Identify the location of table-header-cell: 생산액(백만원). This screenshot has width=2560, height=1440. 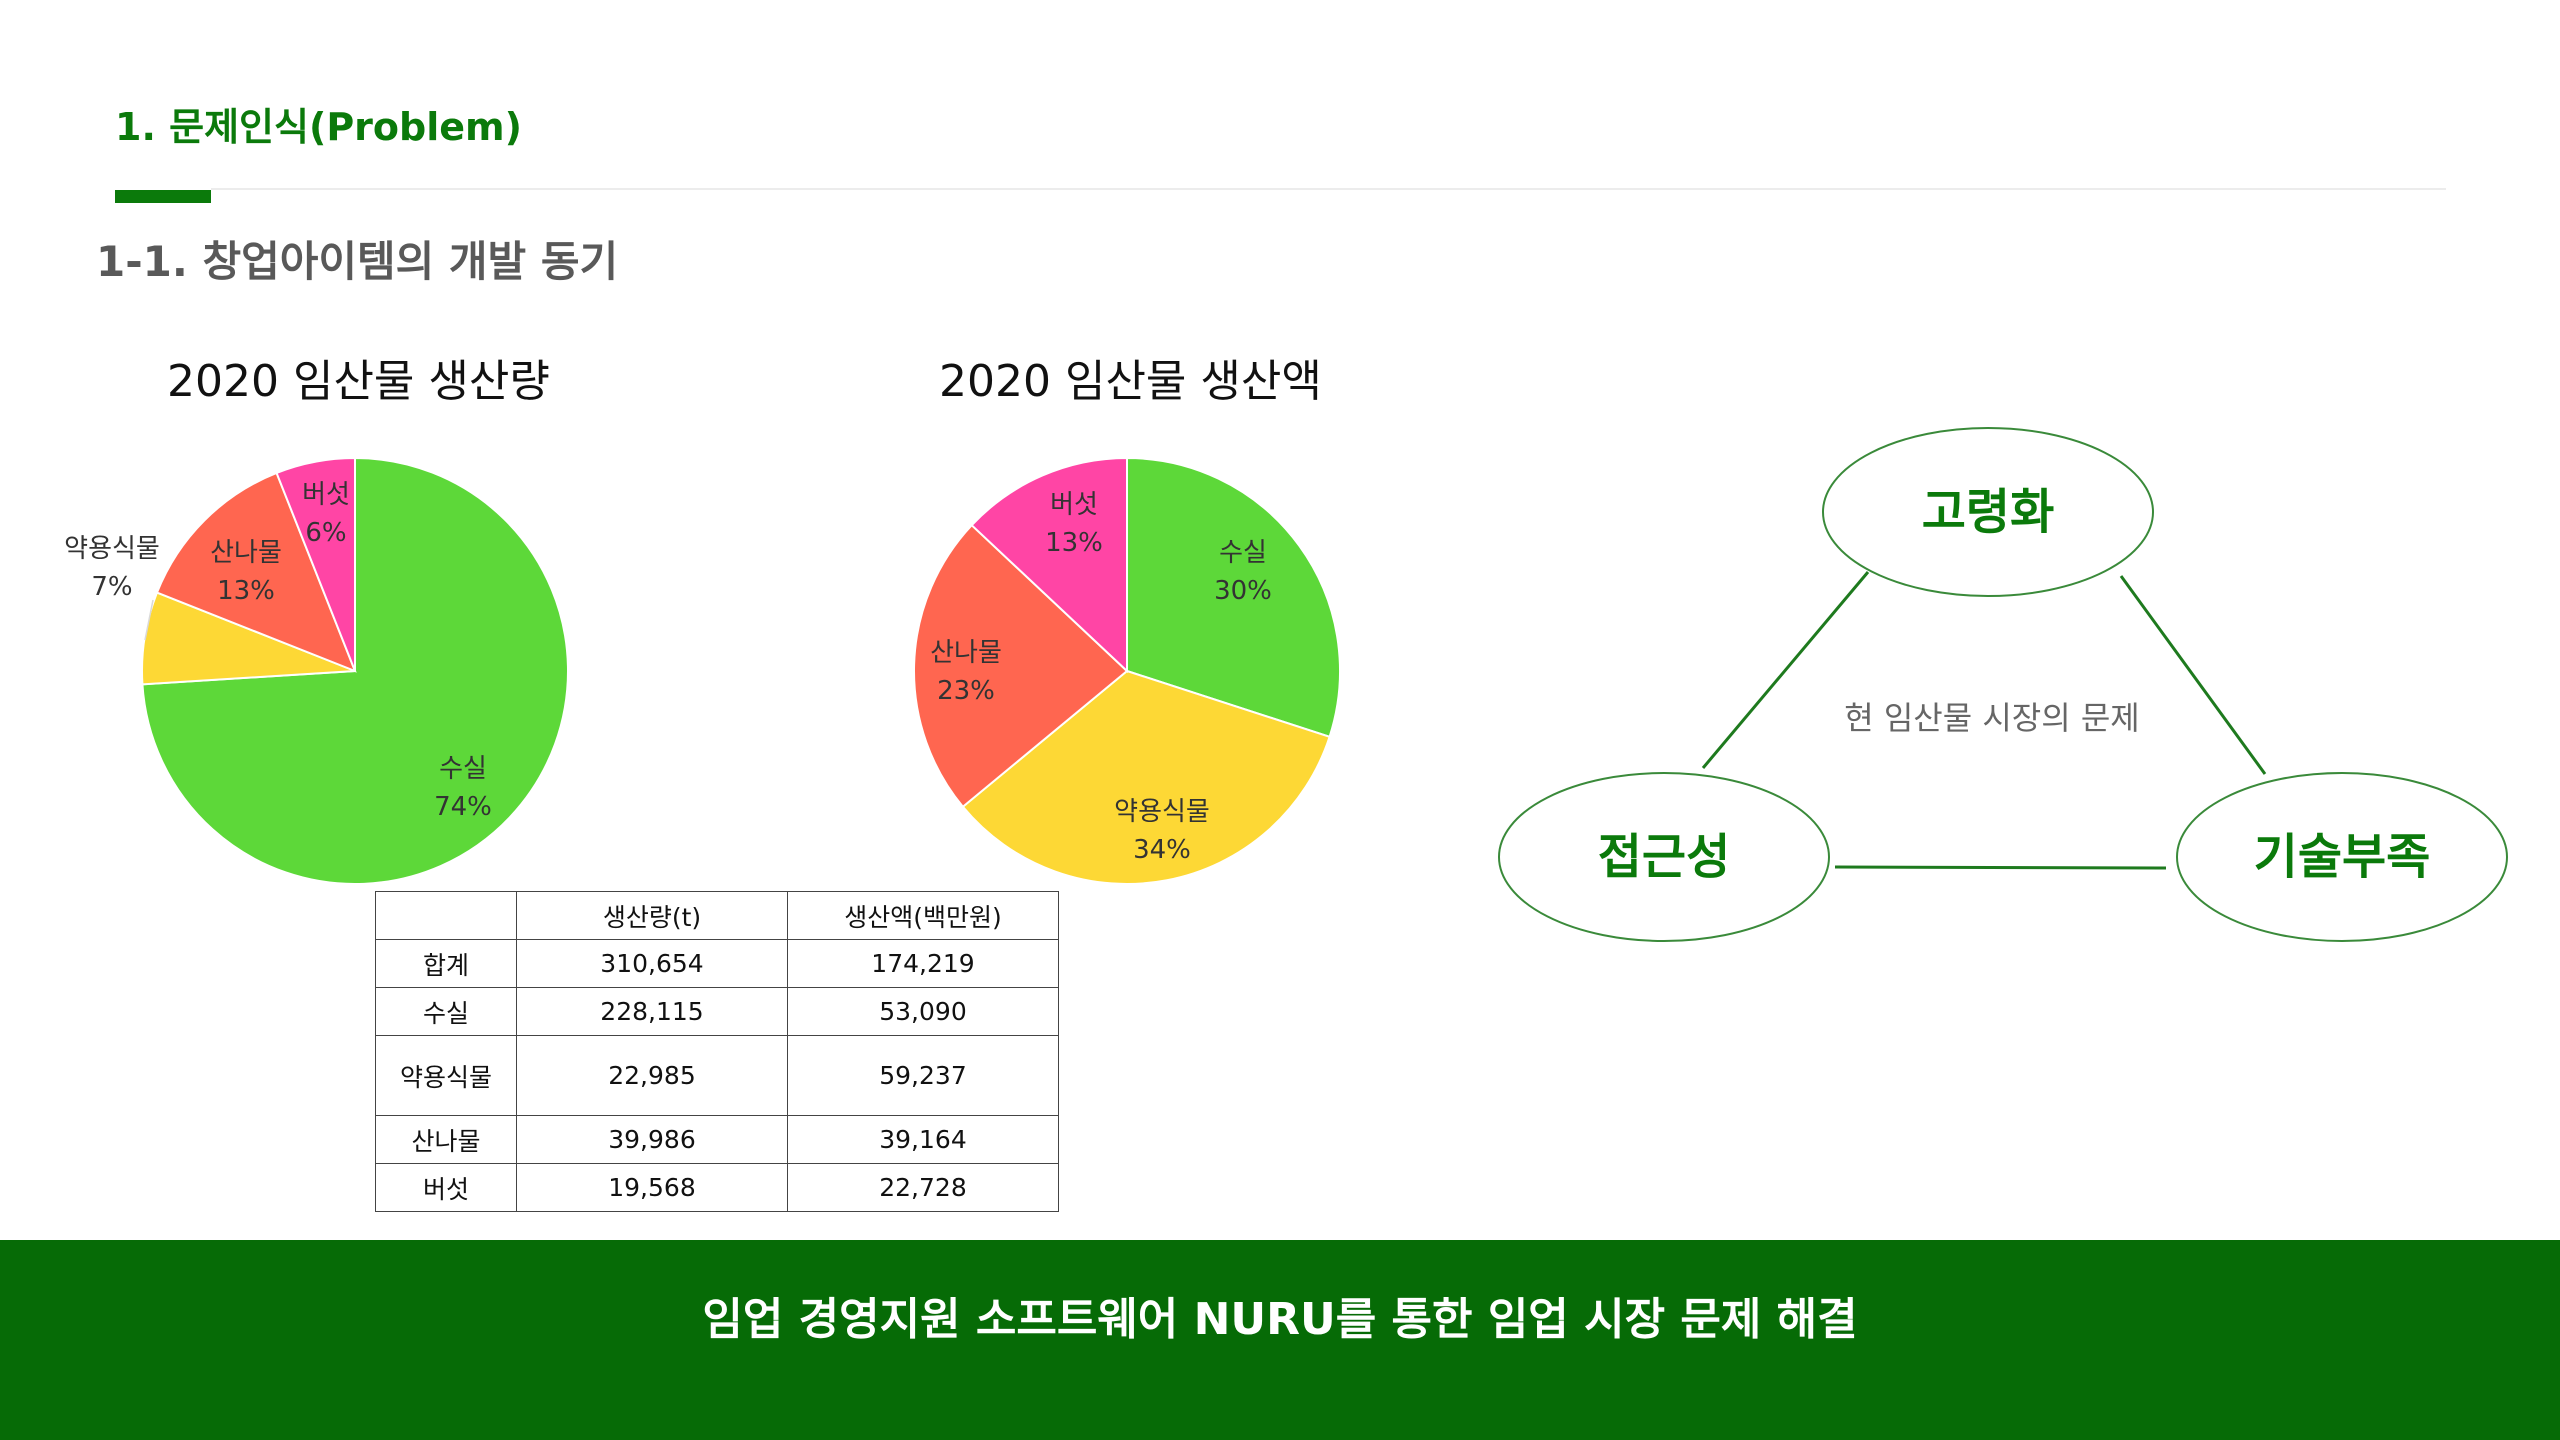
(923, 915).